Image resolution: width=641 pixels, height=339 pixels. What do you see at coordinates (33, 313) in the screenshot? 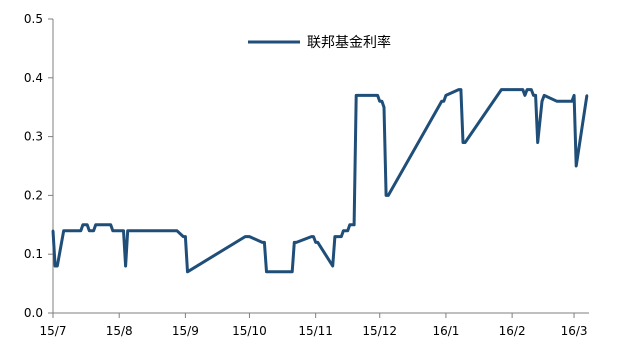
I see `y-tick-label: 0.0` at bounding box center [33, 313].